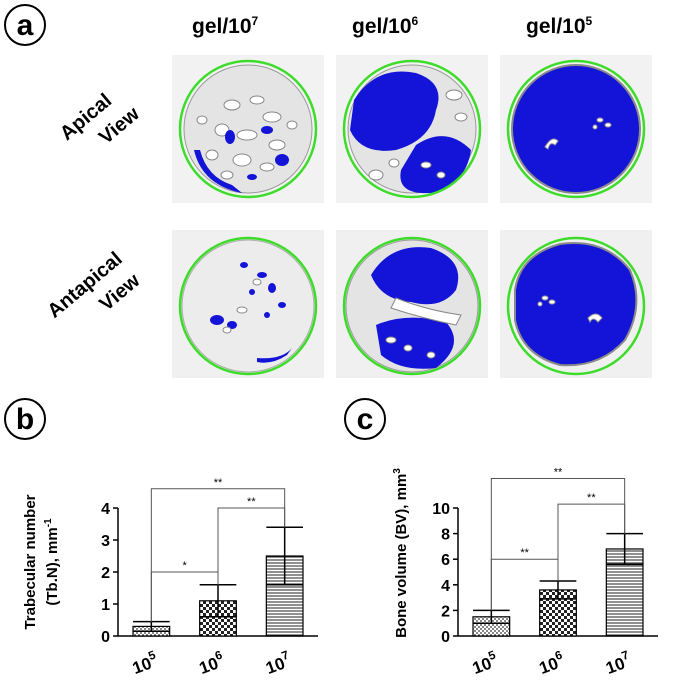  What do you see at coordinates (545, 572) in the screenshot?
I see `chart-c-svg: 0 2 4 6 8 10 10⁵ 10⁶ 10⁷ ** ** **` at bounding box center [545, 572].